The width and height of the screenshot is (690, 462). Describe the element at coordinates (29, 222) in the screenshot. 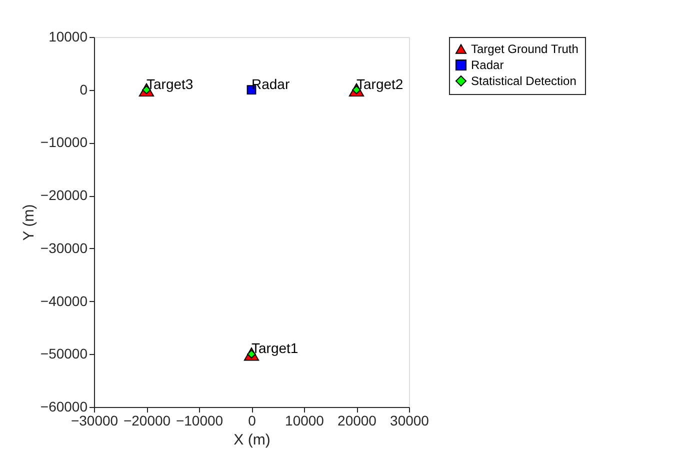

I see `y-axis-title: Y (m)` at that location.